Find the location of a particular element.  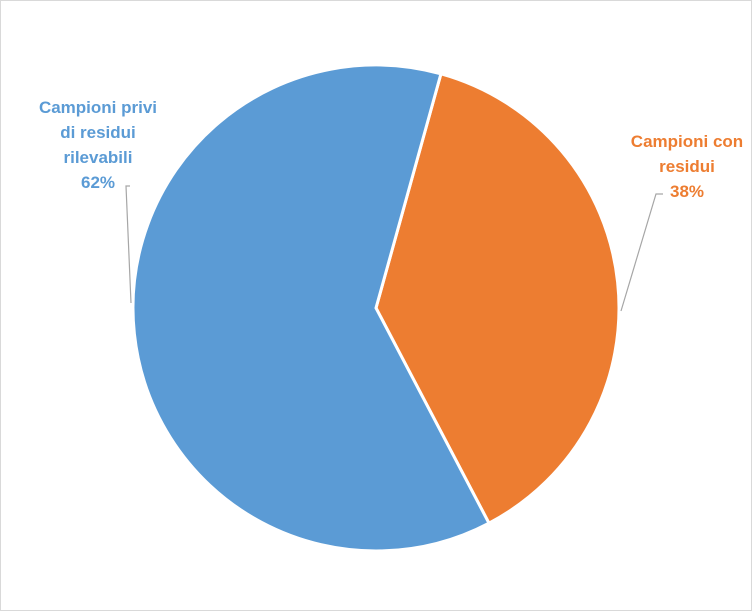

data-label-name: di residui is located at coordinates (98, 132).